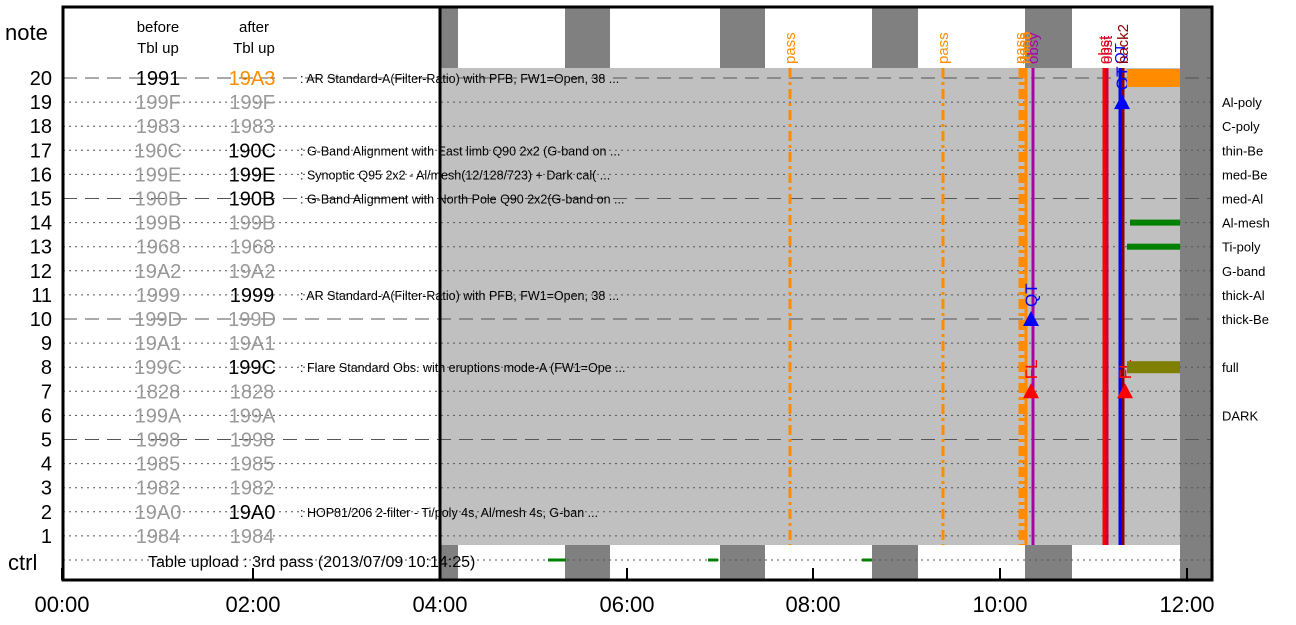 The image size is (1296, 625). I want to click on row-after-id: 1983, so click(252, 127).